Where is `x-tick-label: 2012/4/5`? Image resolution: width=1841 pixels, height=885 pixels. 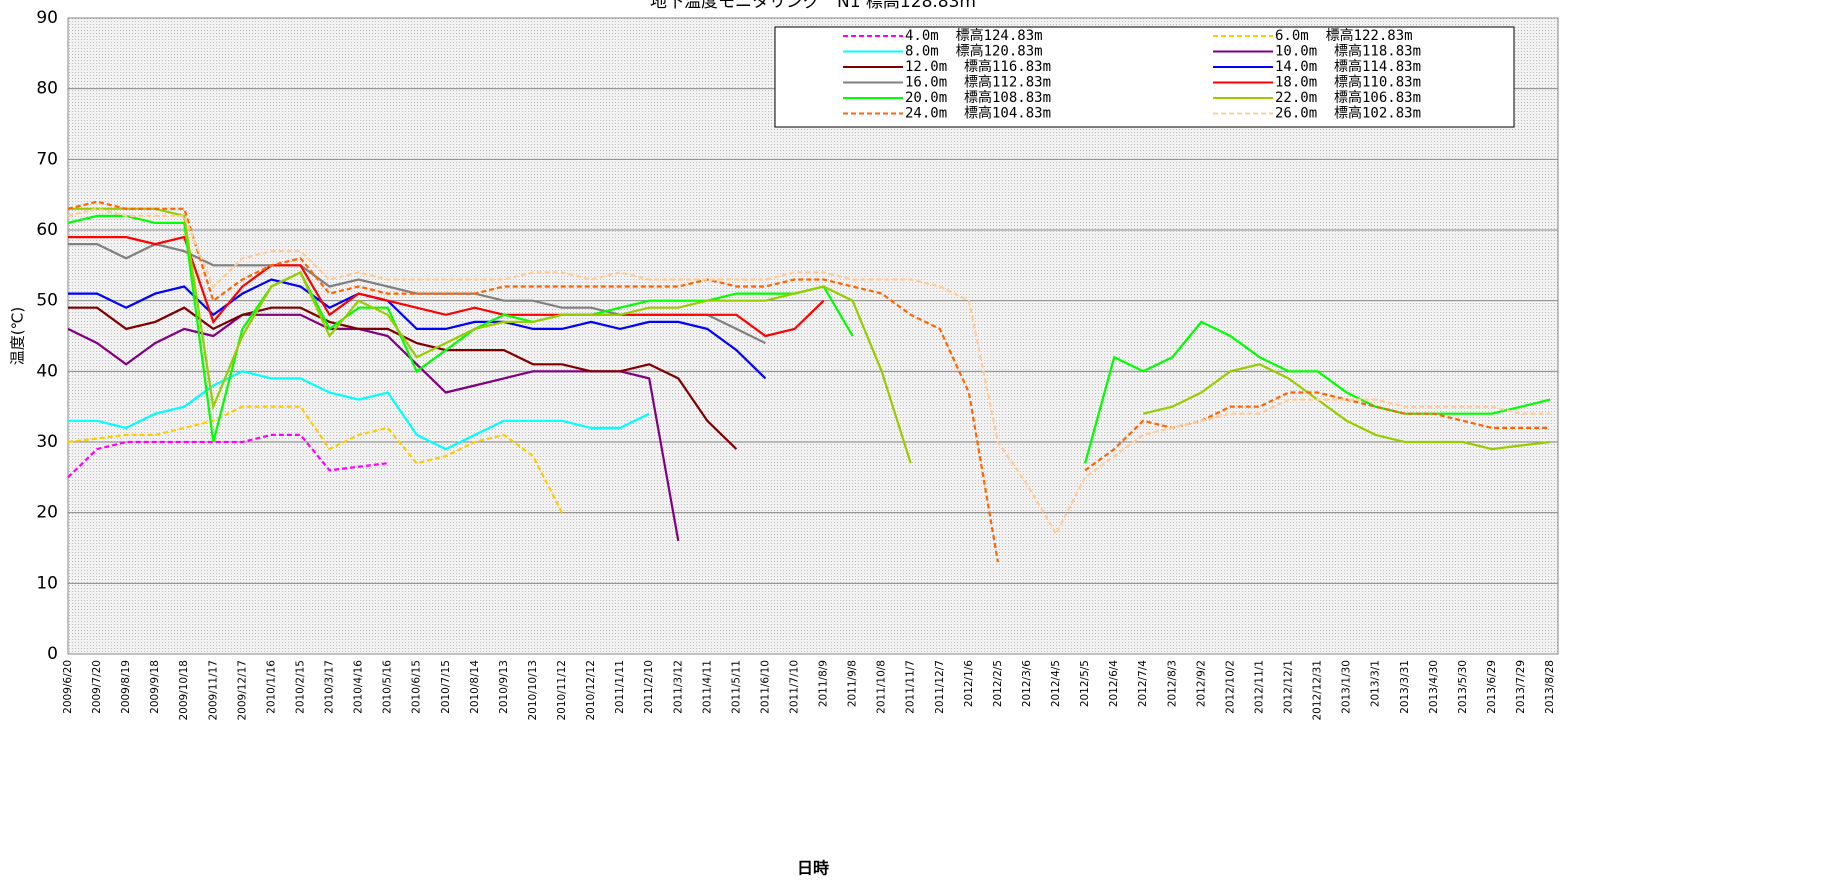
x-tick-label: 2012/4/5 is located at coordinates (1056, 683).